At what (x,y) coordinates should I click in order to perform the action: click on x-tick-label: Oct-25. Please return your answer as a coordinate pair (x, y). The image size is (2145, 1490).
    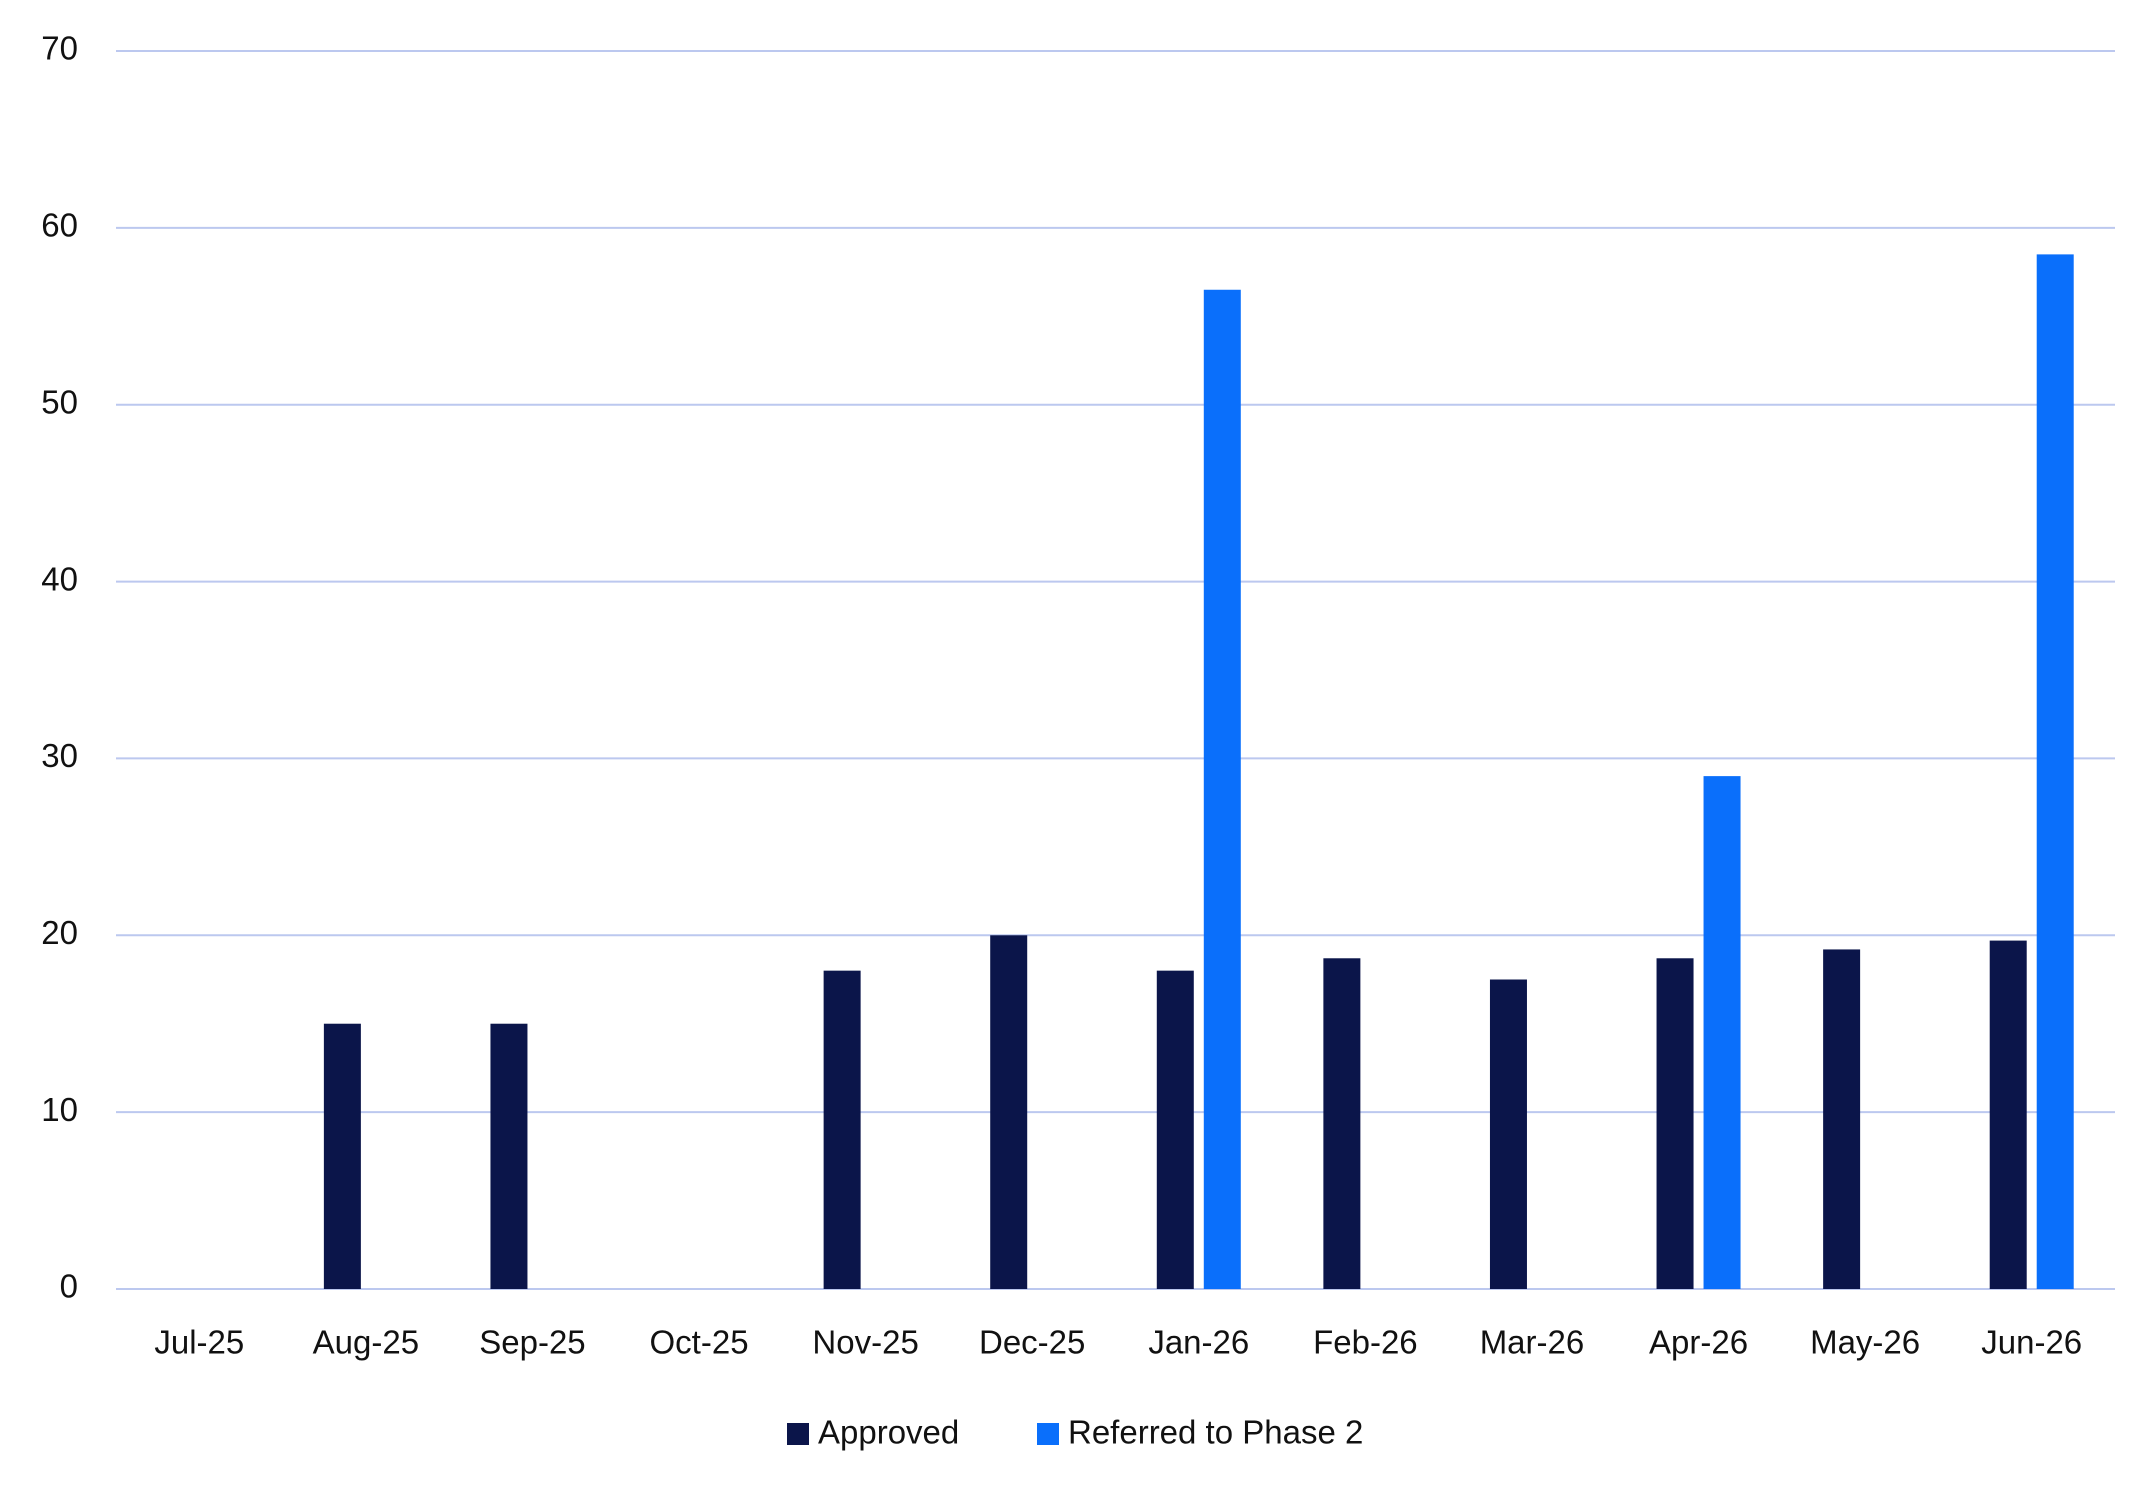
    Looking at the image, I should click on (699, 1342).